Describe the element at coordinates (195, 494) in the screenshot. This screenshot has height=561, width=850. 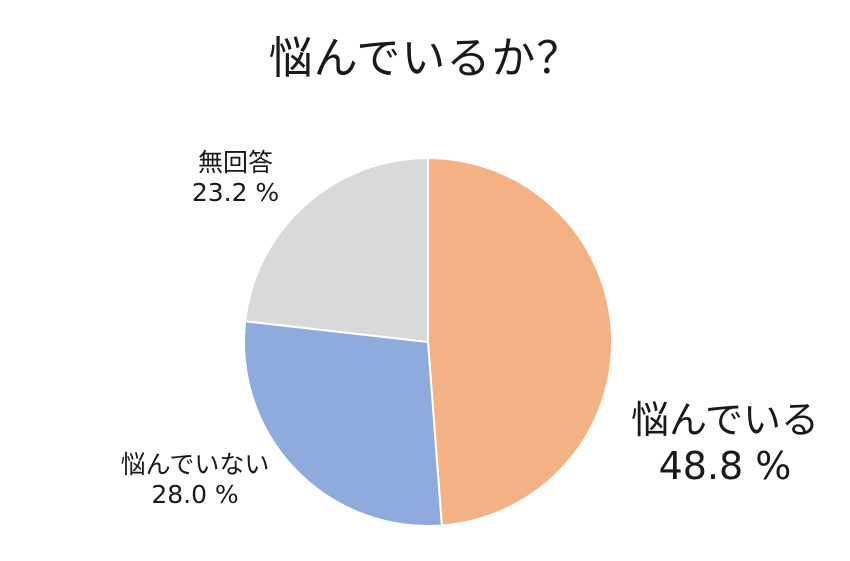
I see `slice-label-1-value: 28.0 %` at that location.